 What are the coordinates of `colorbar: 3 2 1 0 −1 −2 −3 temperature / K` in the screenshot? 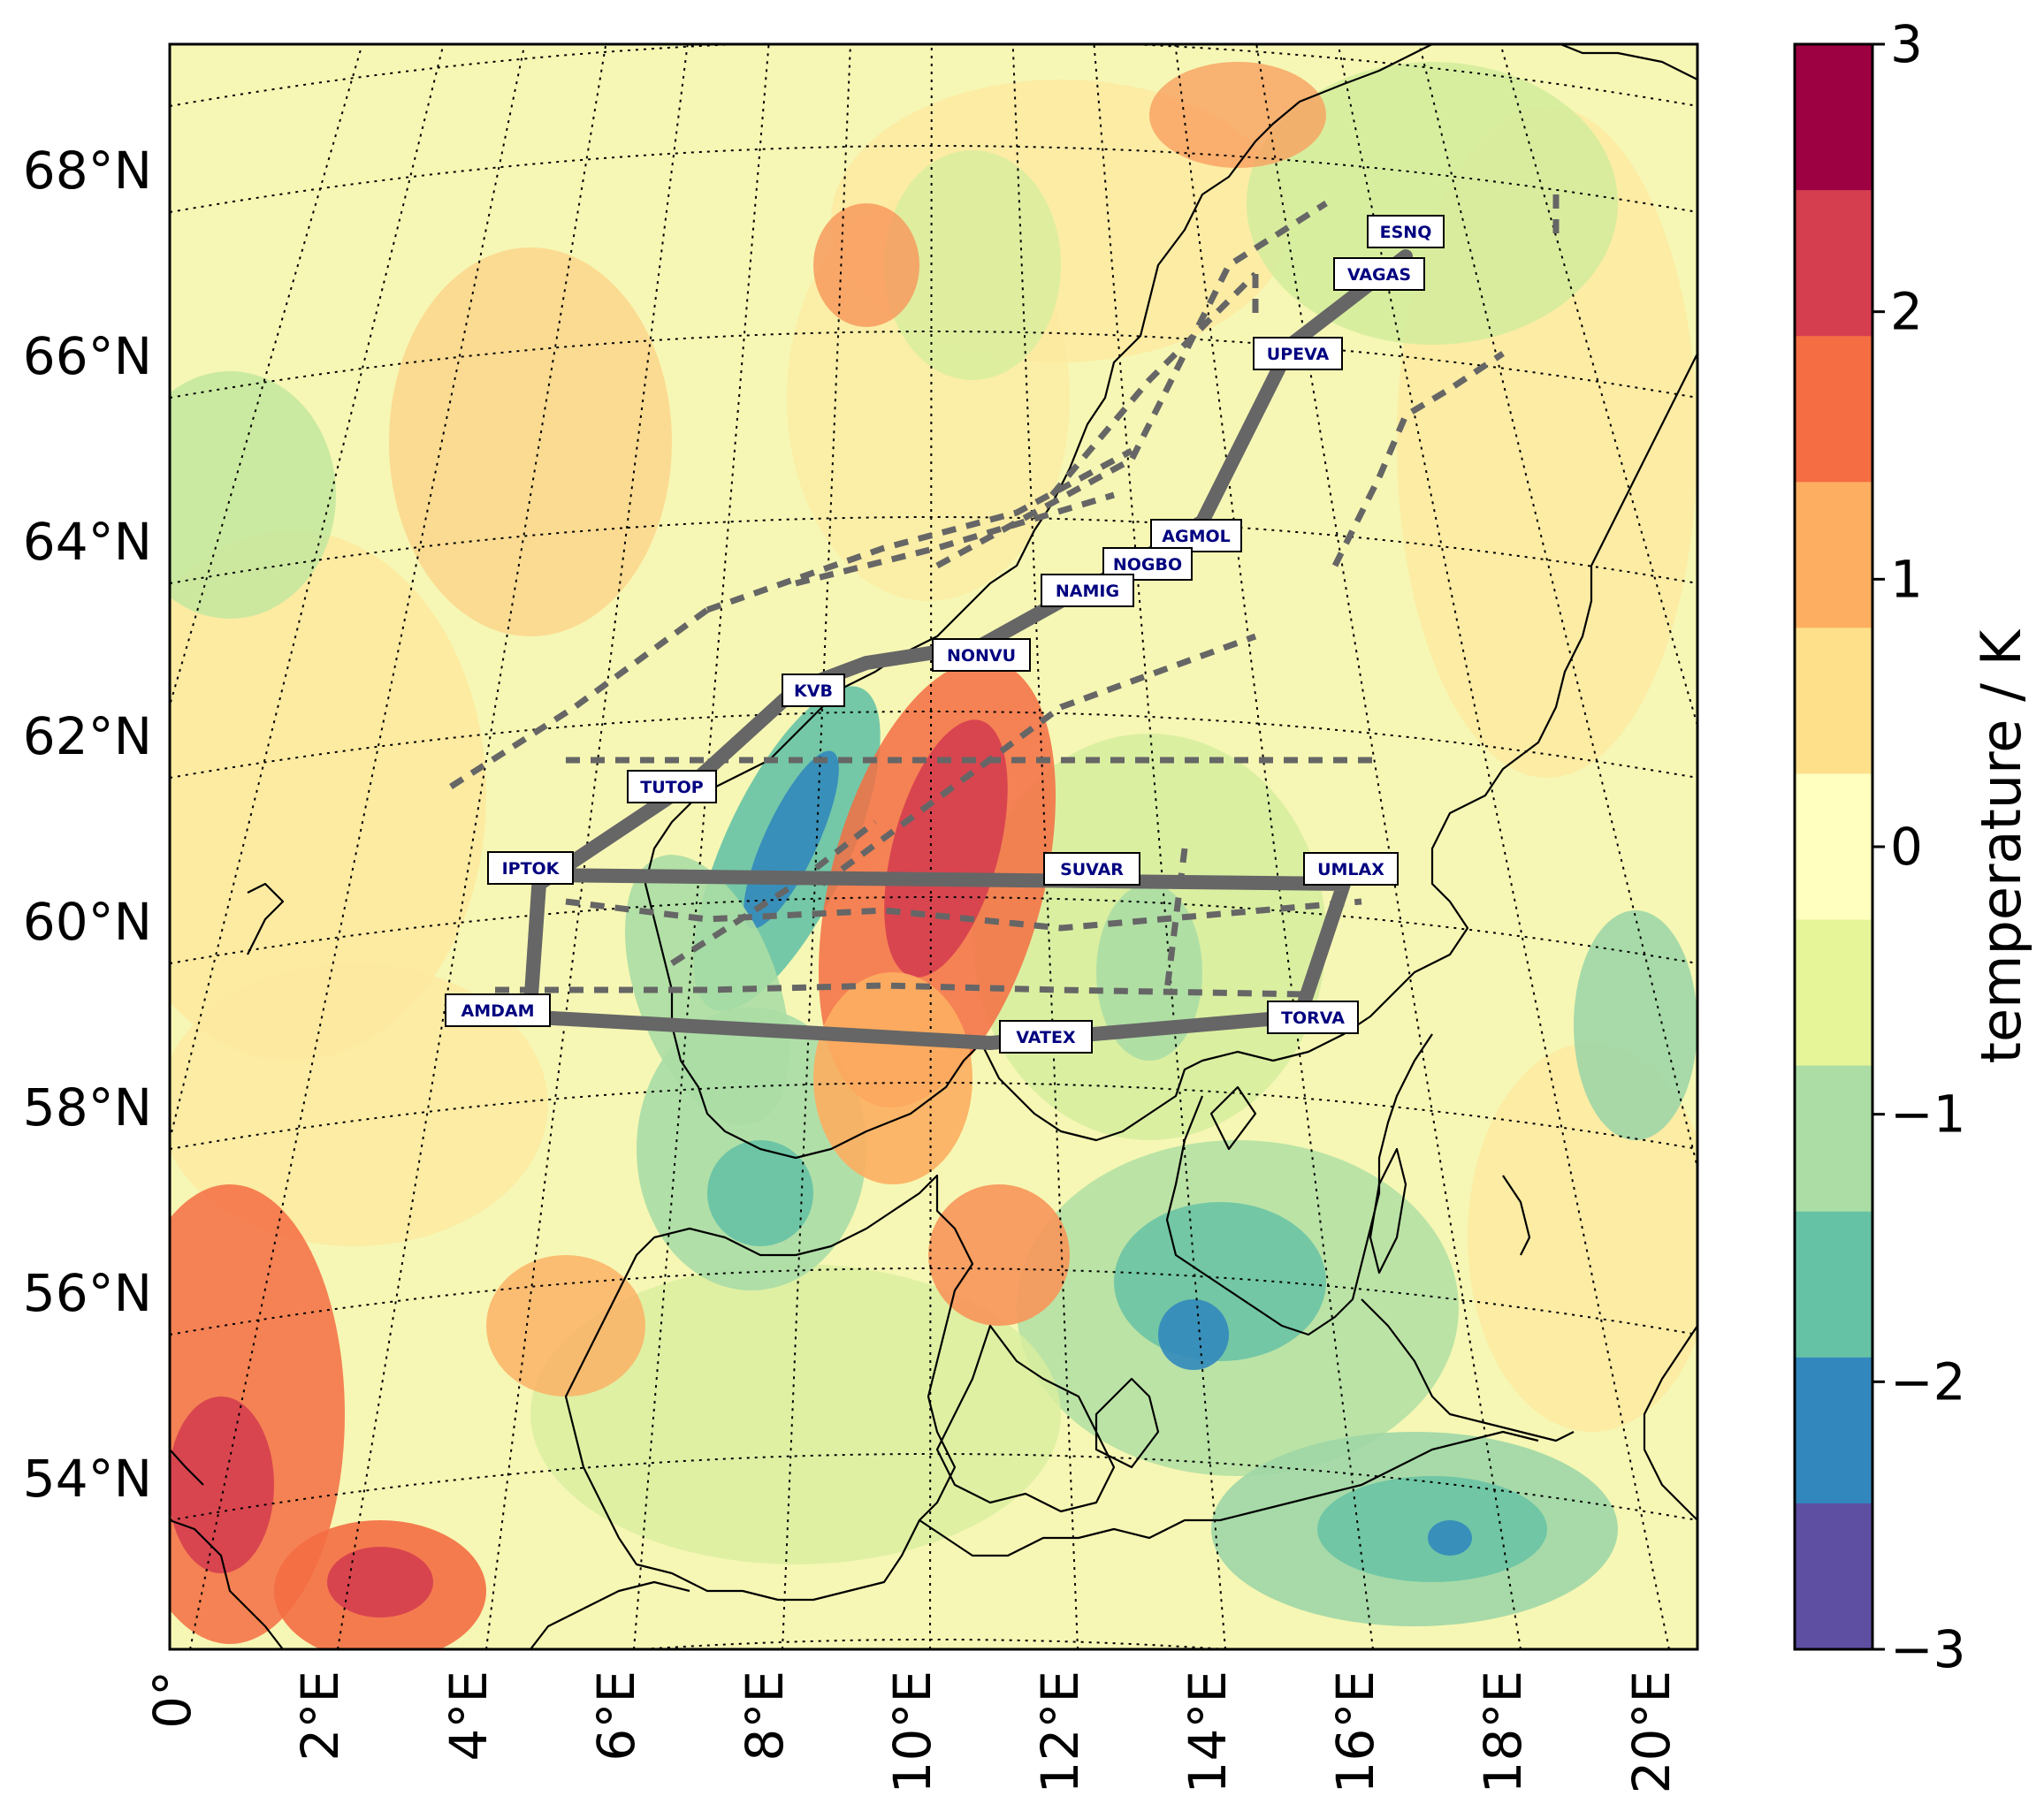 It's located at (1913, 847).